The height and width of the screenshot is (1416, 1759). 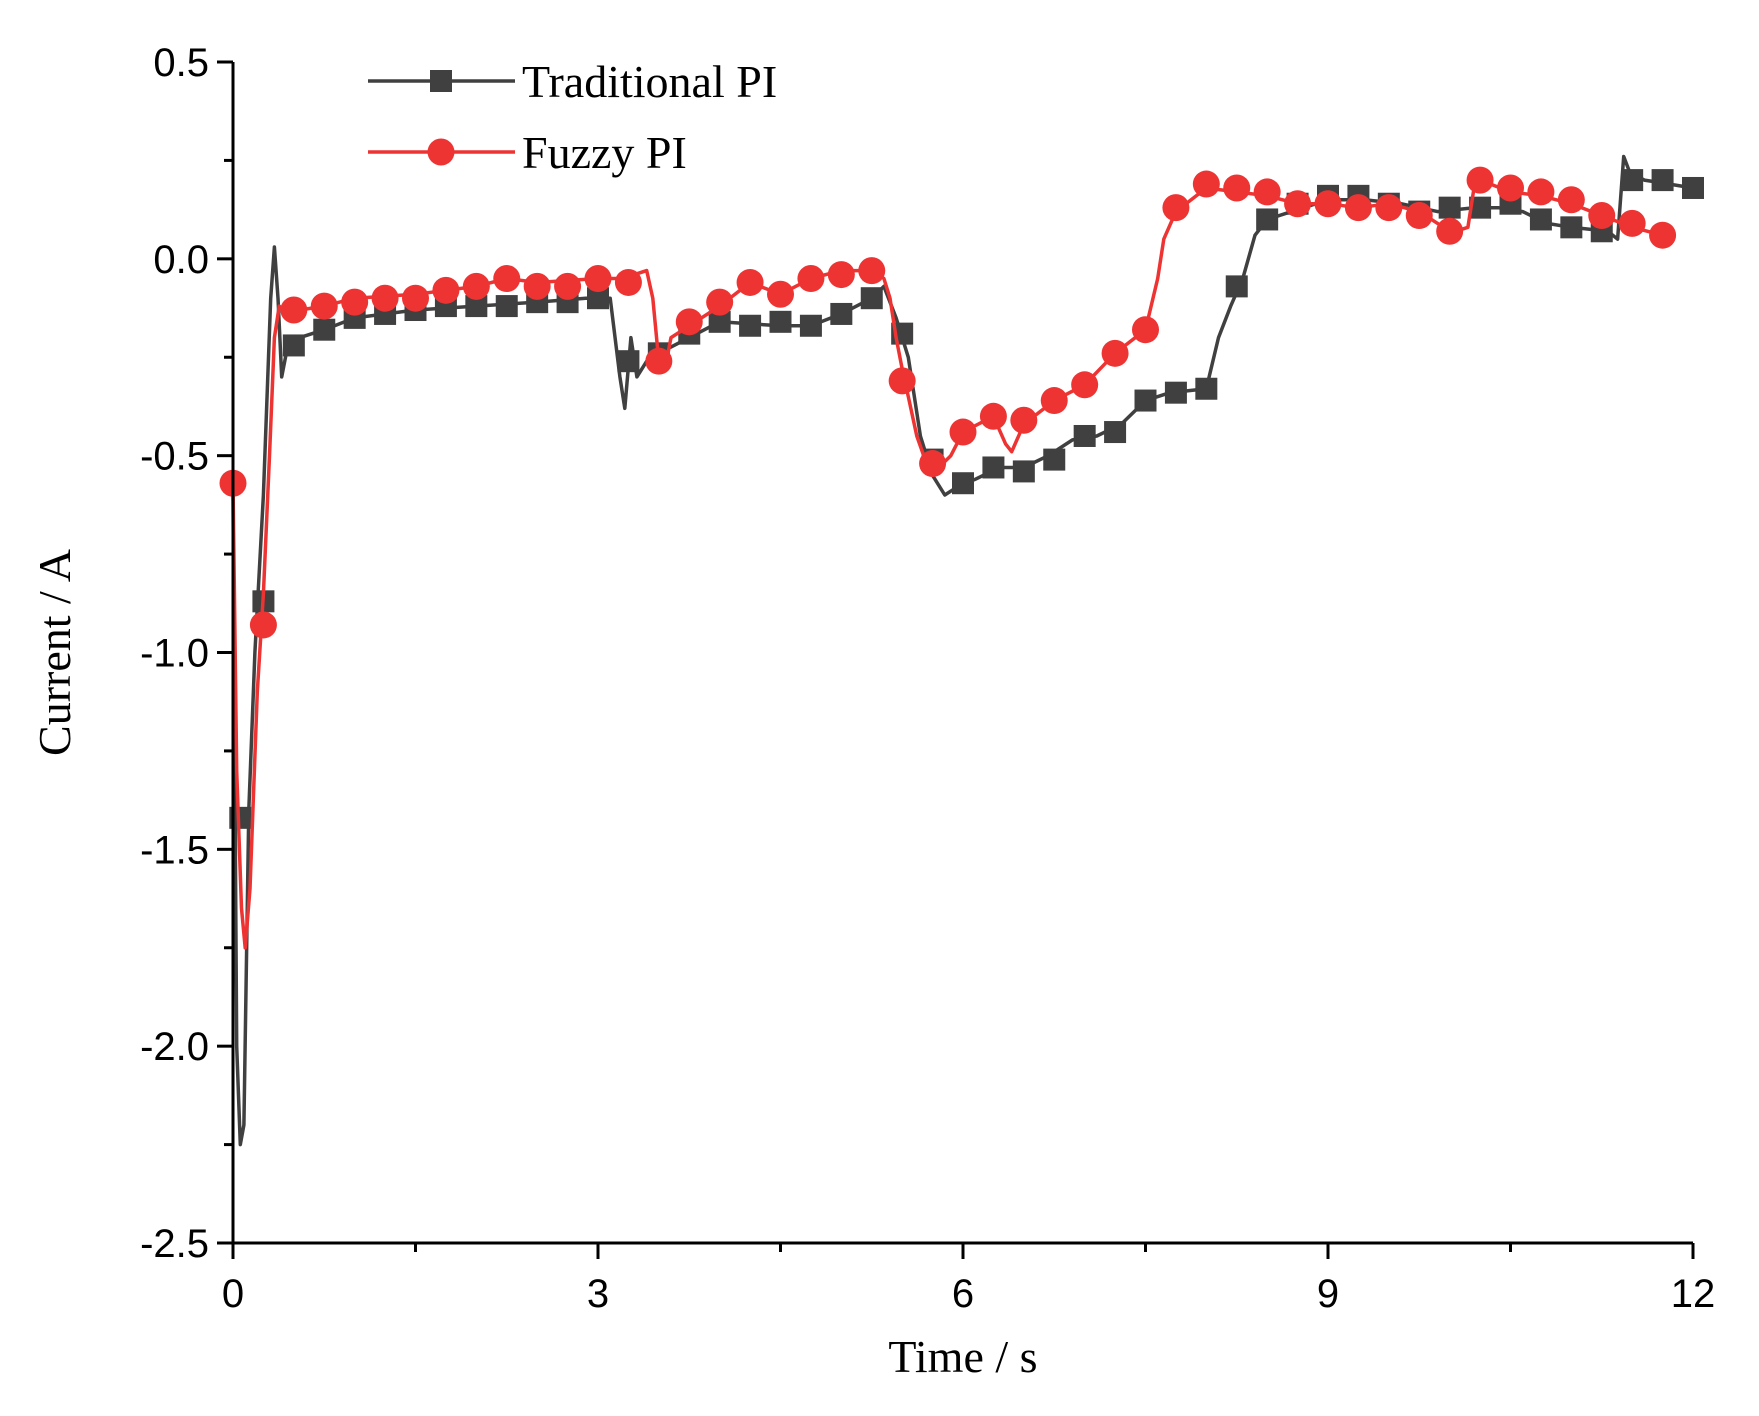 What do you see at coordinates (181, 63) in the screenshot?
I see `y-tick-label: 0.5` at bounding box center [181, 63].